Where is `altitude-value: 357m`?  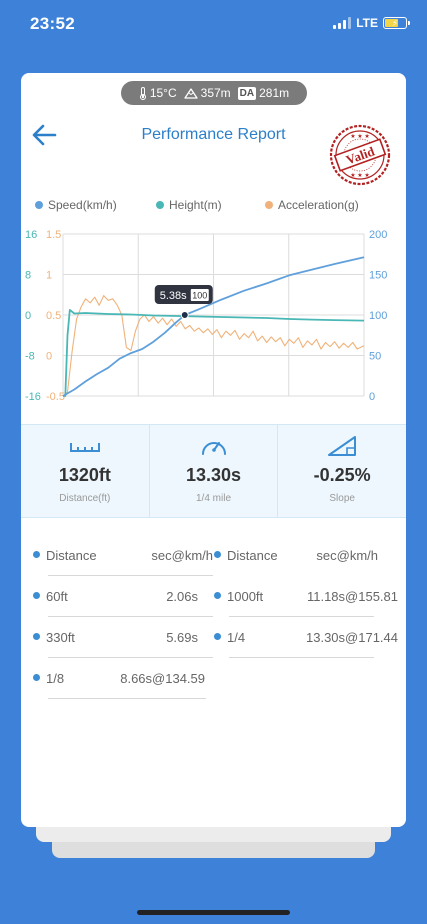 altitude-value: 357m is located at coordinates (215, 93).